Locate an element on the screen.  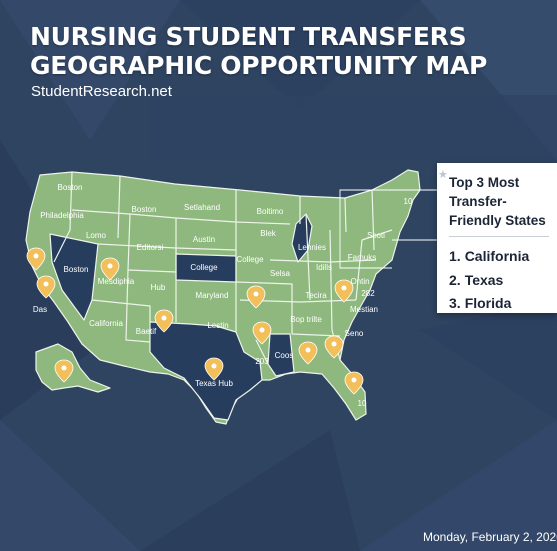
callout-heading: Top 3 Most Transfer-Friendly States is located at coordinates (499, 205).